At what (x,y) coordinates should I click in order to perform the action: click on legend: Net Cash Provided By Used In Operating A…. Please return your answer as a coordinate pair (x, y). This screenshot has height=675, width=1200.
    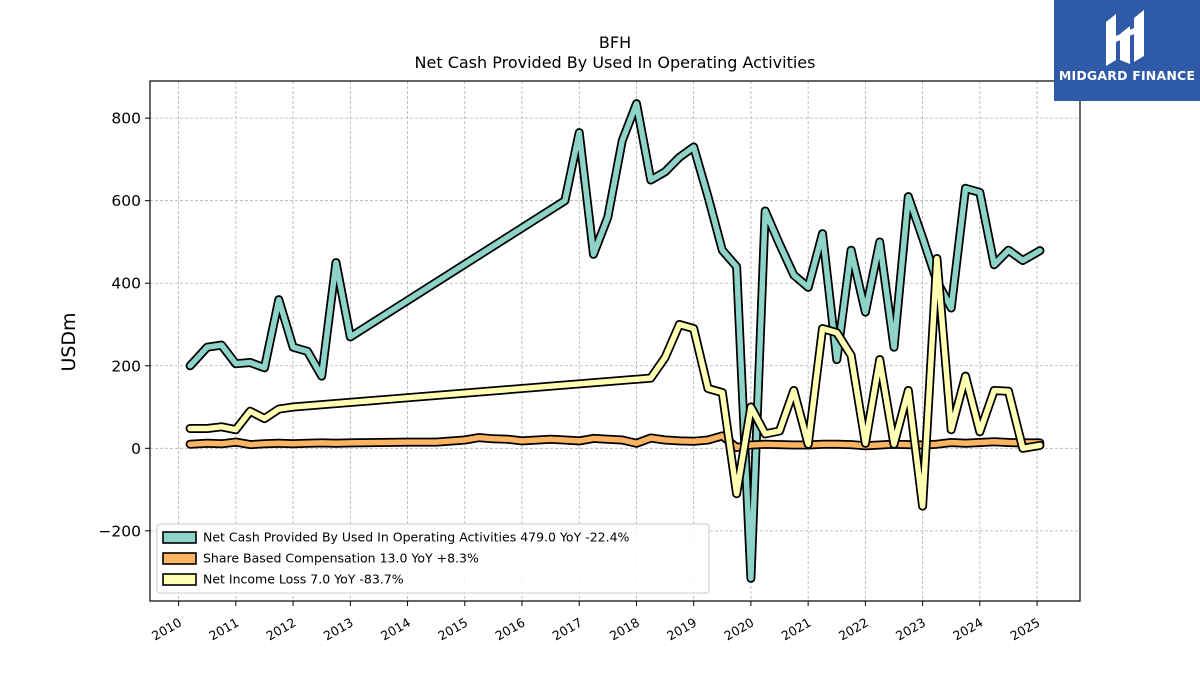
    Looking at the image, I should click on (433, 558).